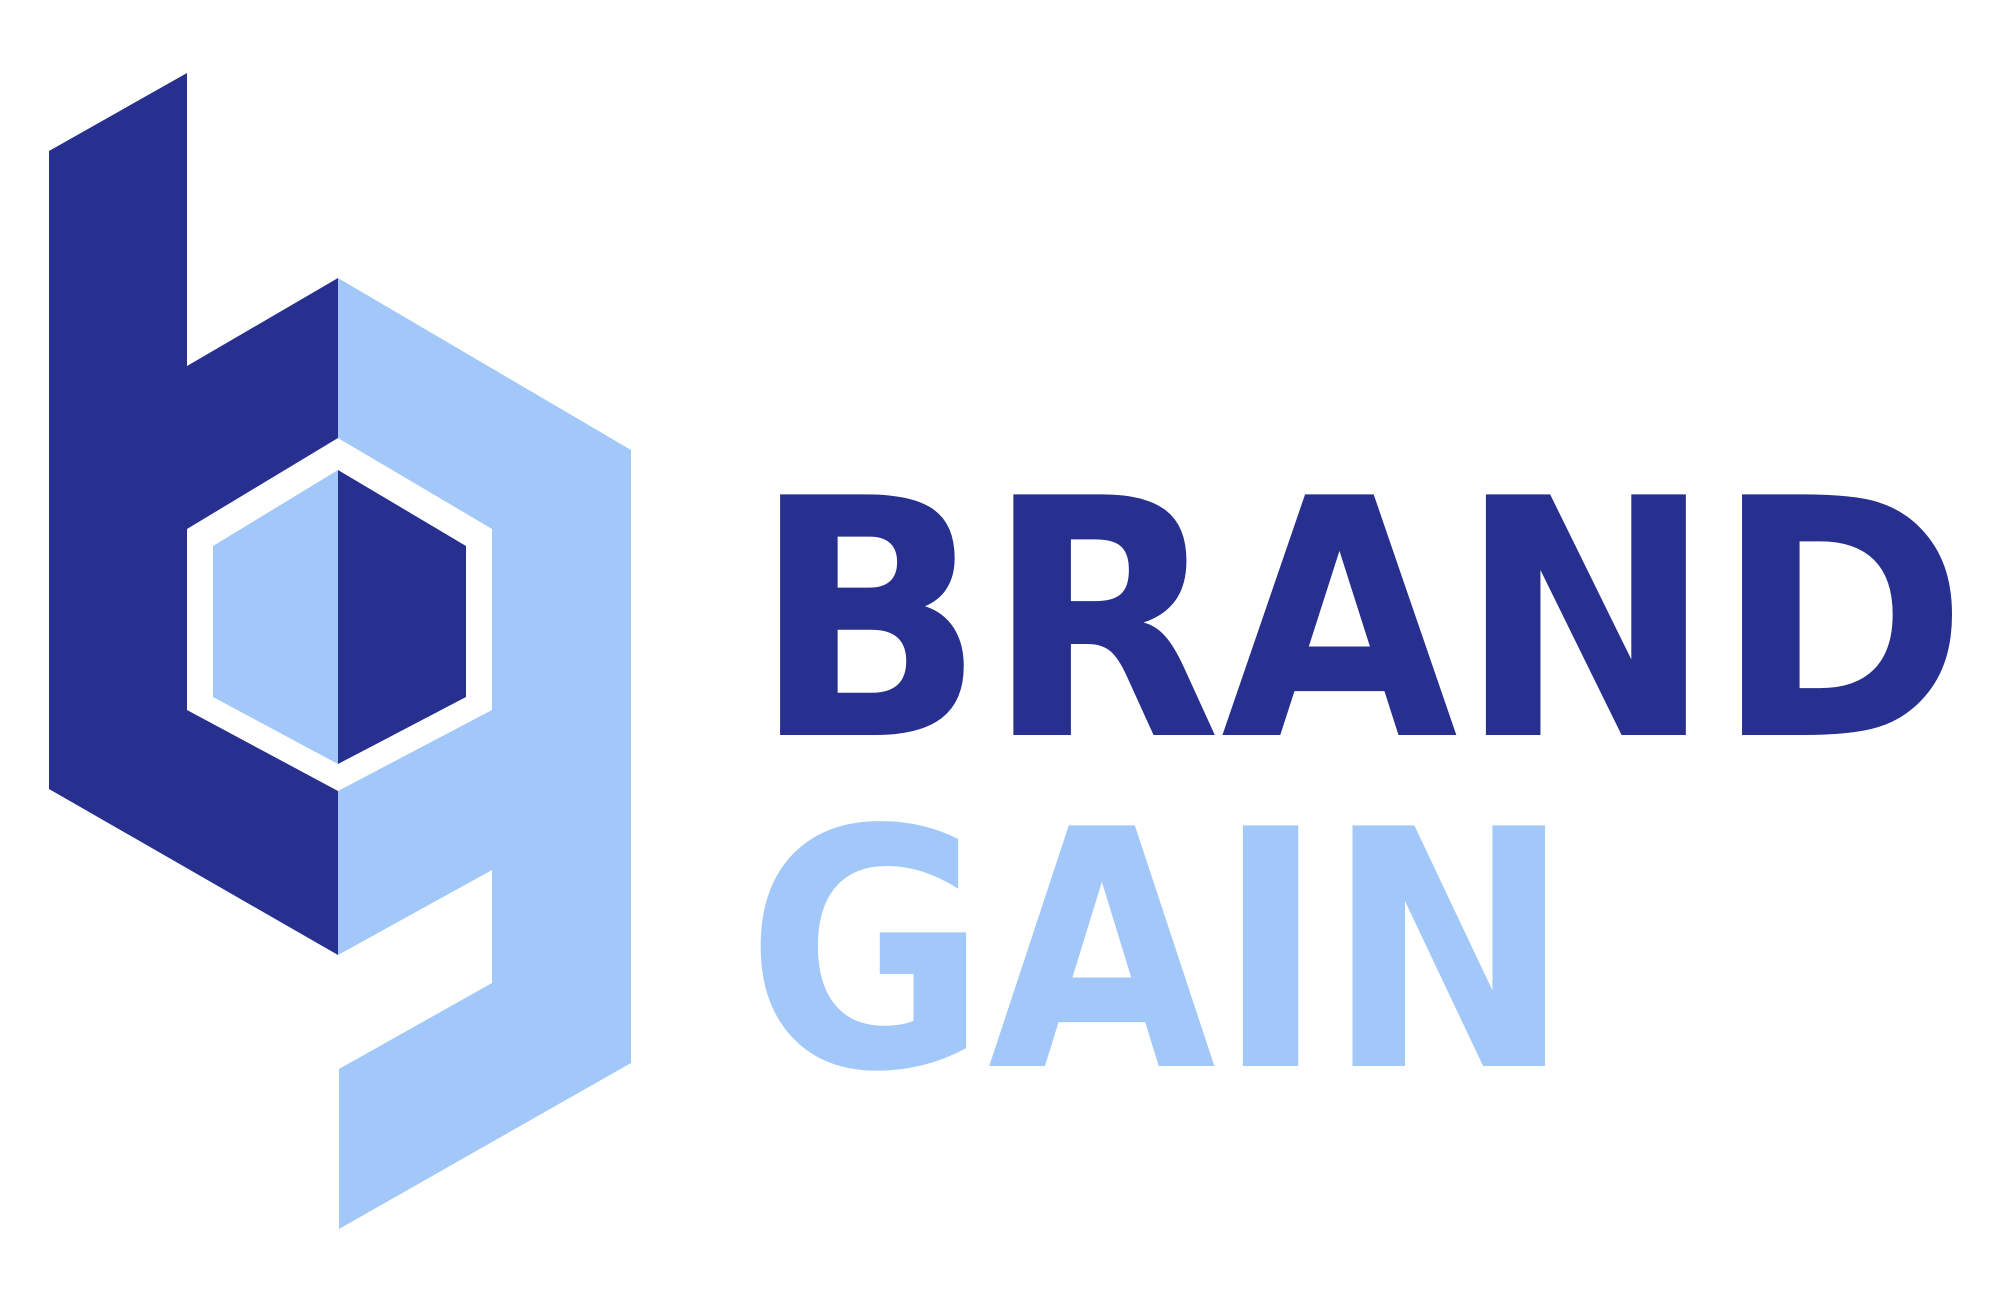 Image resolution: width=2000 pixels, height=1289 pixels. What do you see at coordinates (402, 617) in the screenshot?
I see `inner-hexagon-dark-half` at bounding box center [402, 617].